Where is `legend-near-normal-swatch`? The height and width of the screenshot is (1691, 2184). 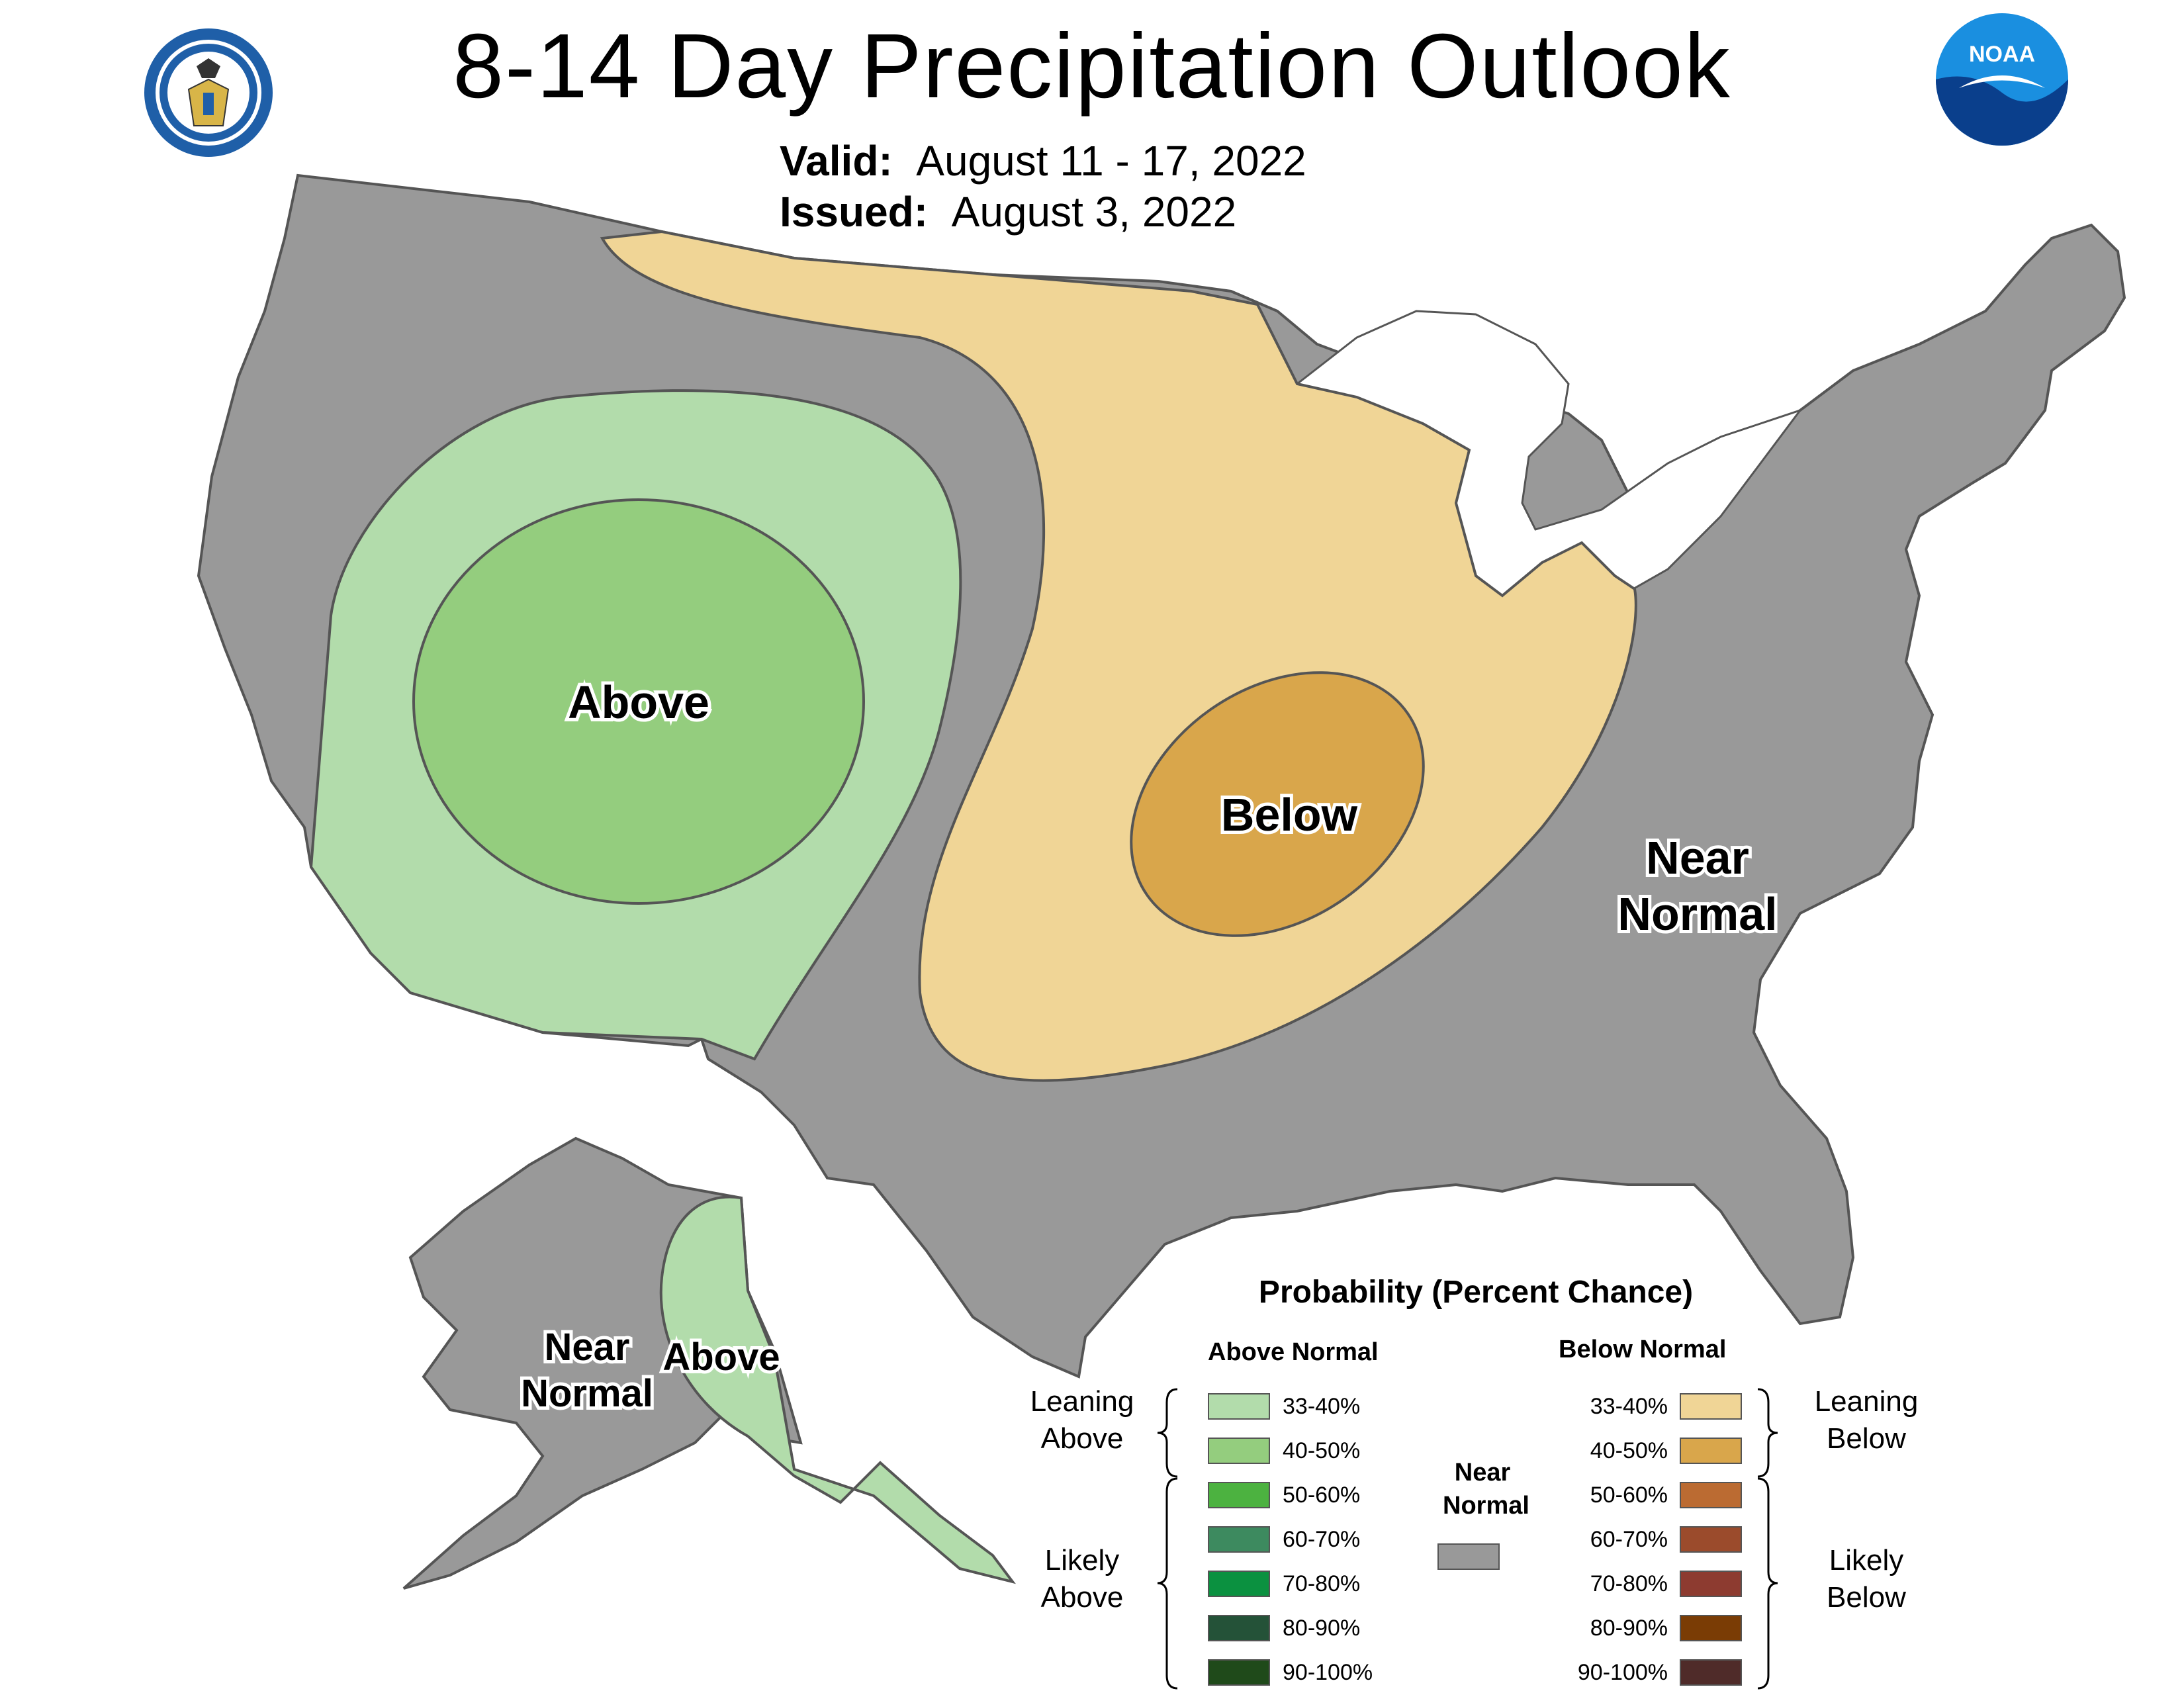
legend-near-normal-swatch is located at coordinates (1468, 1557).